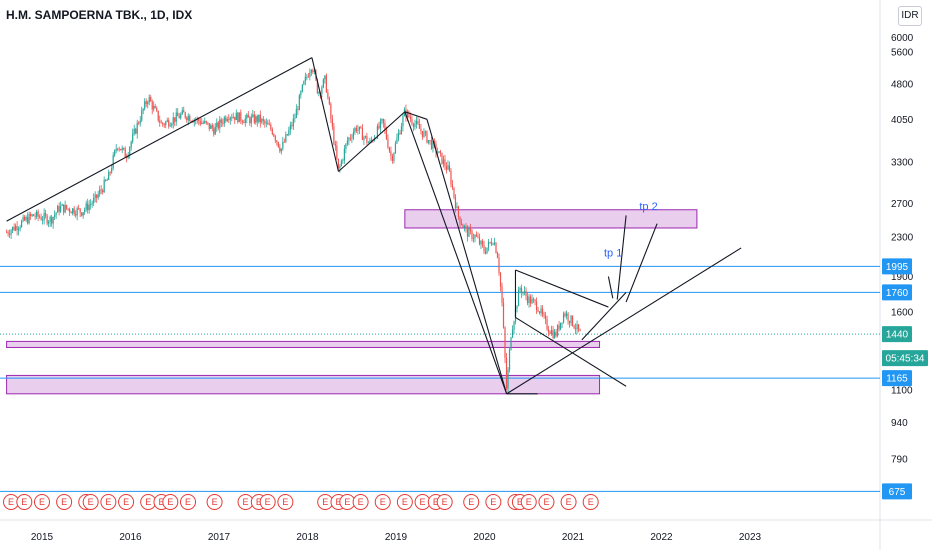 This screenshot has width=932, height=550. I want to click on y-tick-label: 1600, so click(902, 313).